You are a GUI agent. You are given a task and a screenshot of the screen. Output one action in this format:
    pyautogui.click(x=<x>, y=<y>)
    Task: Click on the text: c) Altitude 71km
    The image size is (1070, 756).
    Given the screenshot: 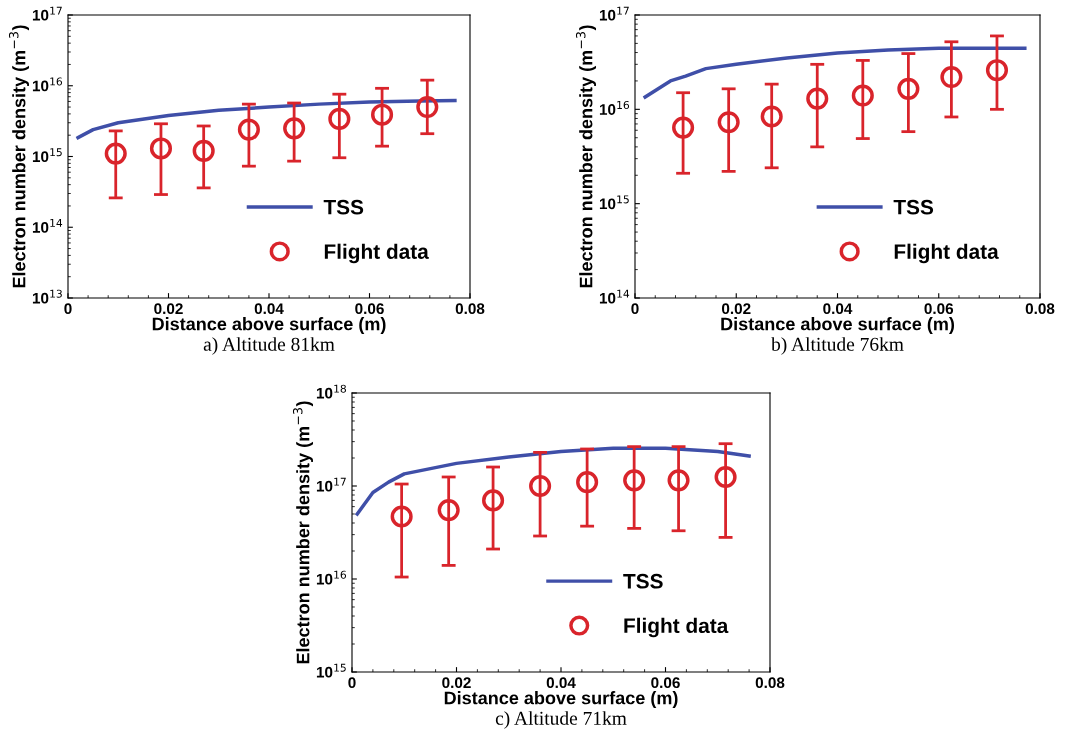 What is the action you would take?
    pyautogui.click(x=561, y=720)
    